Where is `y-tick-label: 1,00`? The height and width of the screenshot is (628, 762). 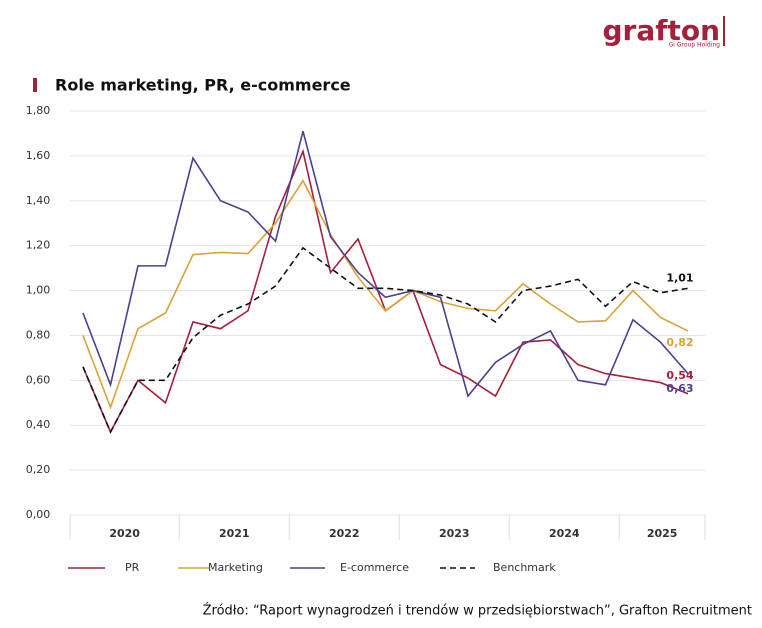 y-tick-label: 1,00 is located at coordinates (38, 290).